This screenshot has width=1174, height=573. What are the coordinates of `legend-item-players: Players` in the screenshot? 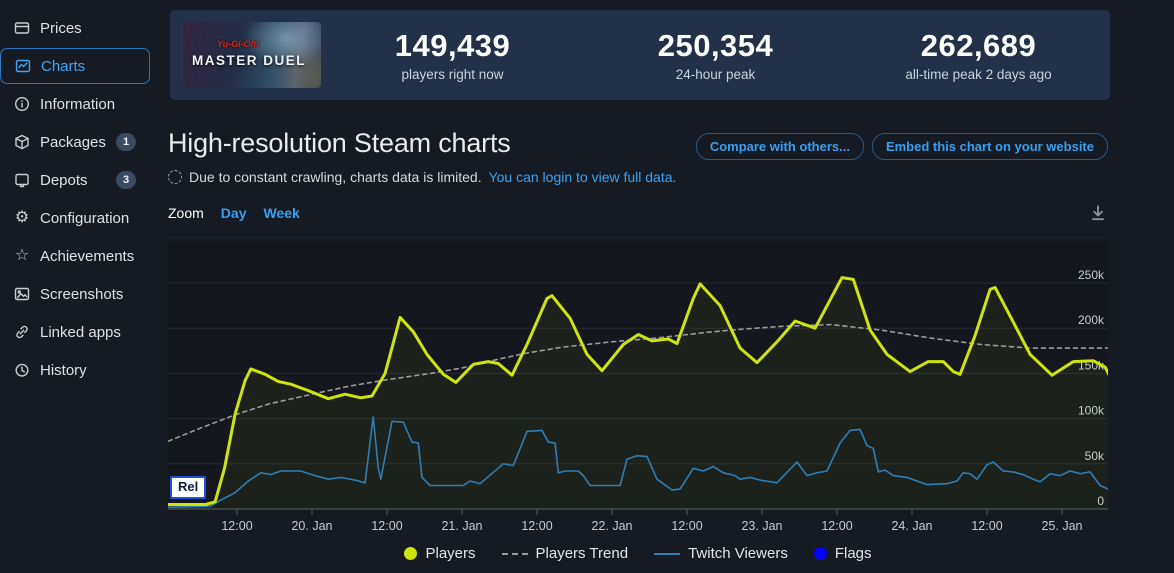 It's located at (440, 553).